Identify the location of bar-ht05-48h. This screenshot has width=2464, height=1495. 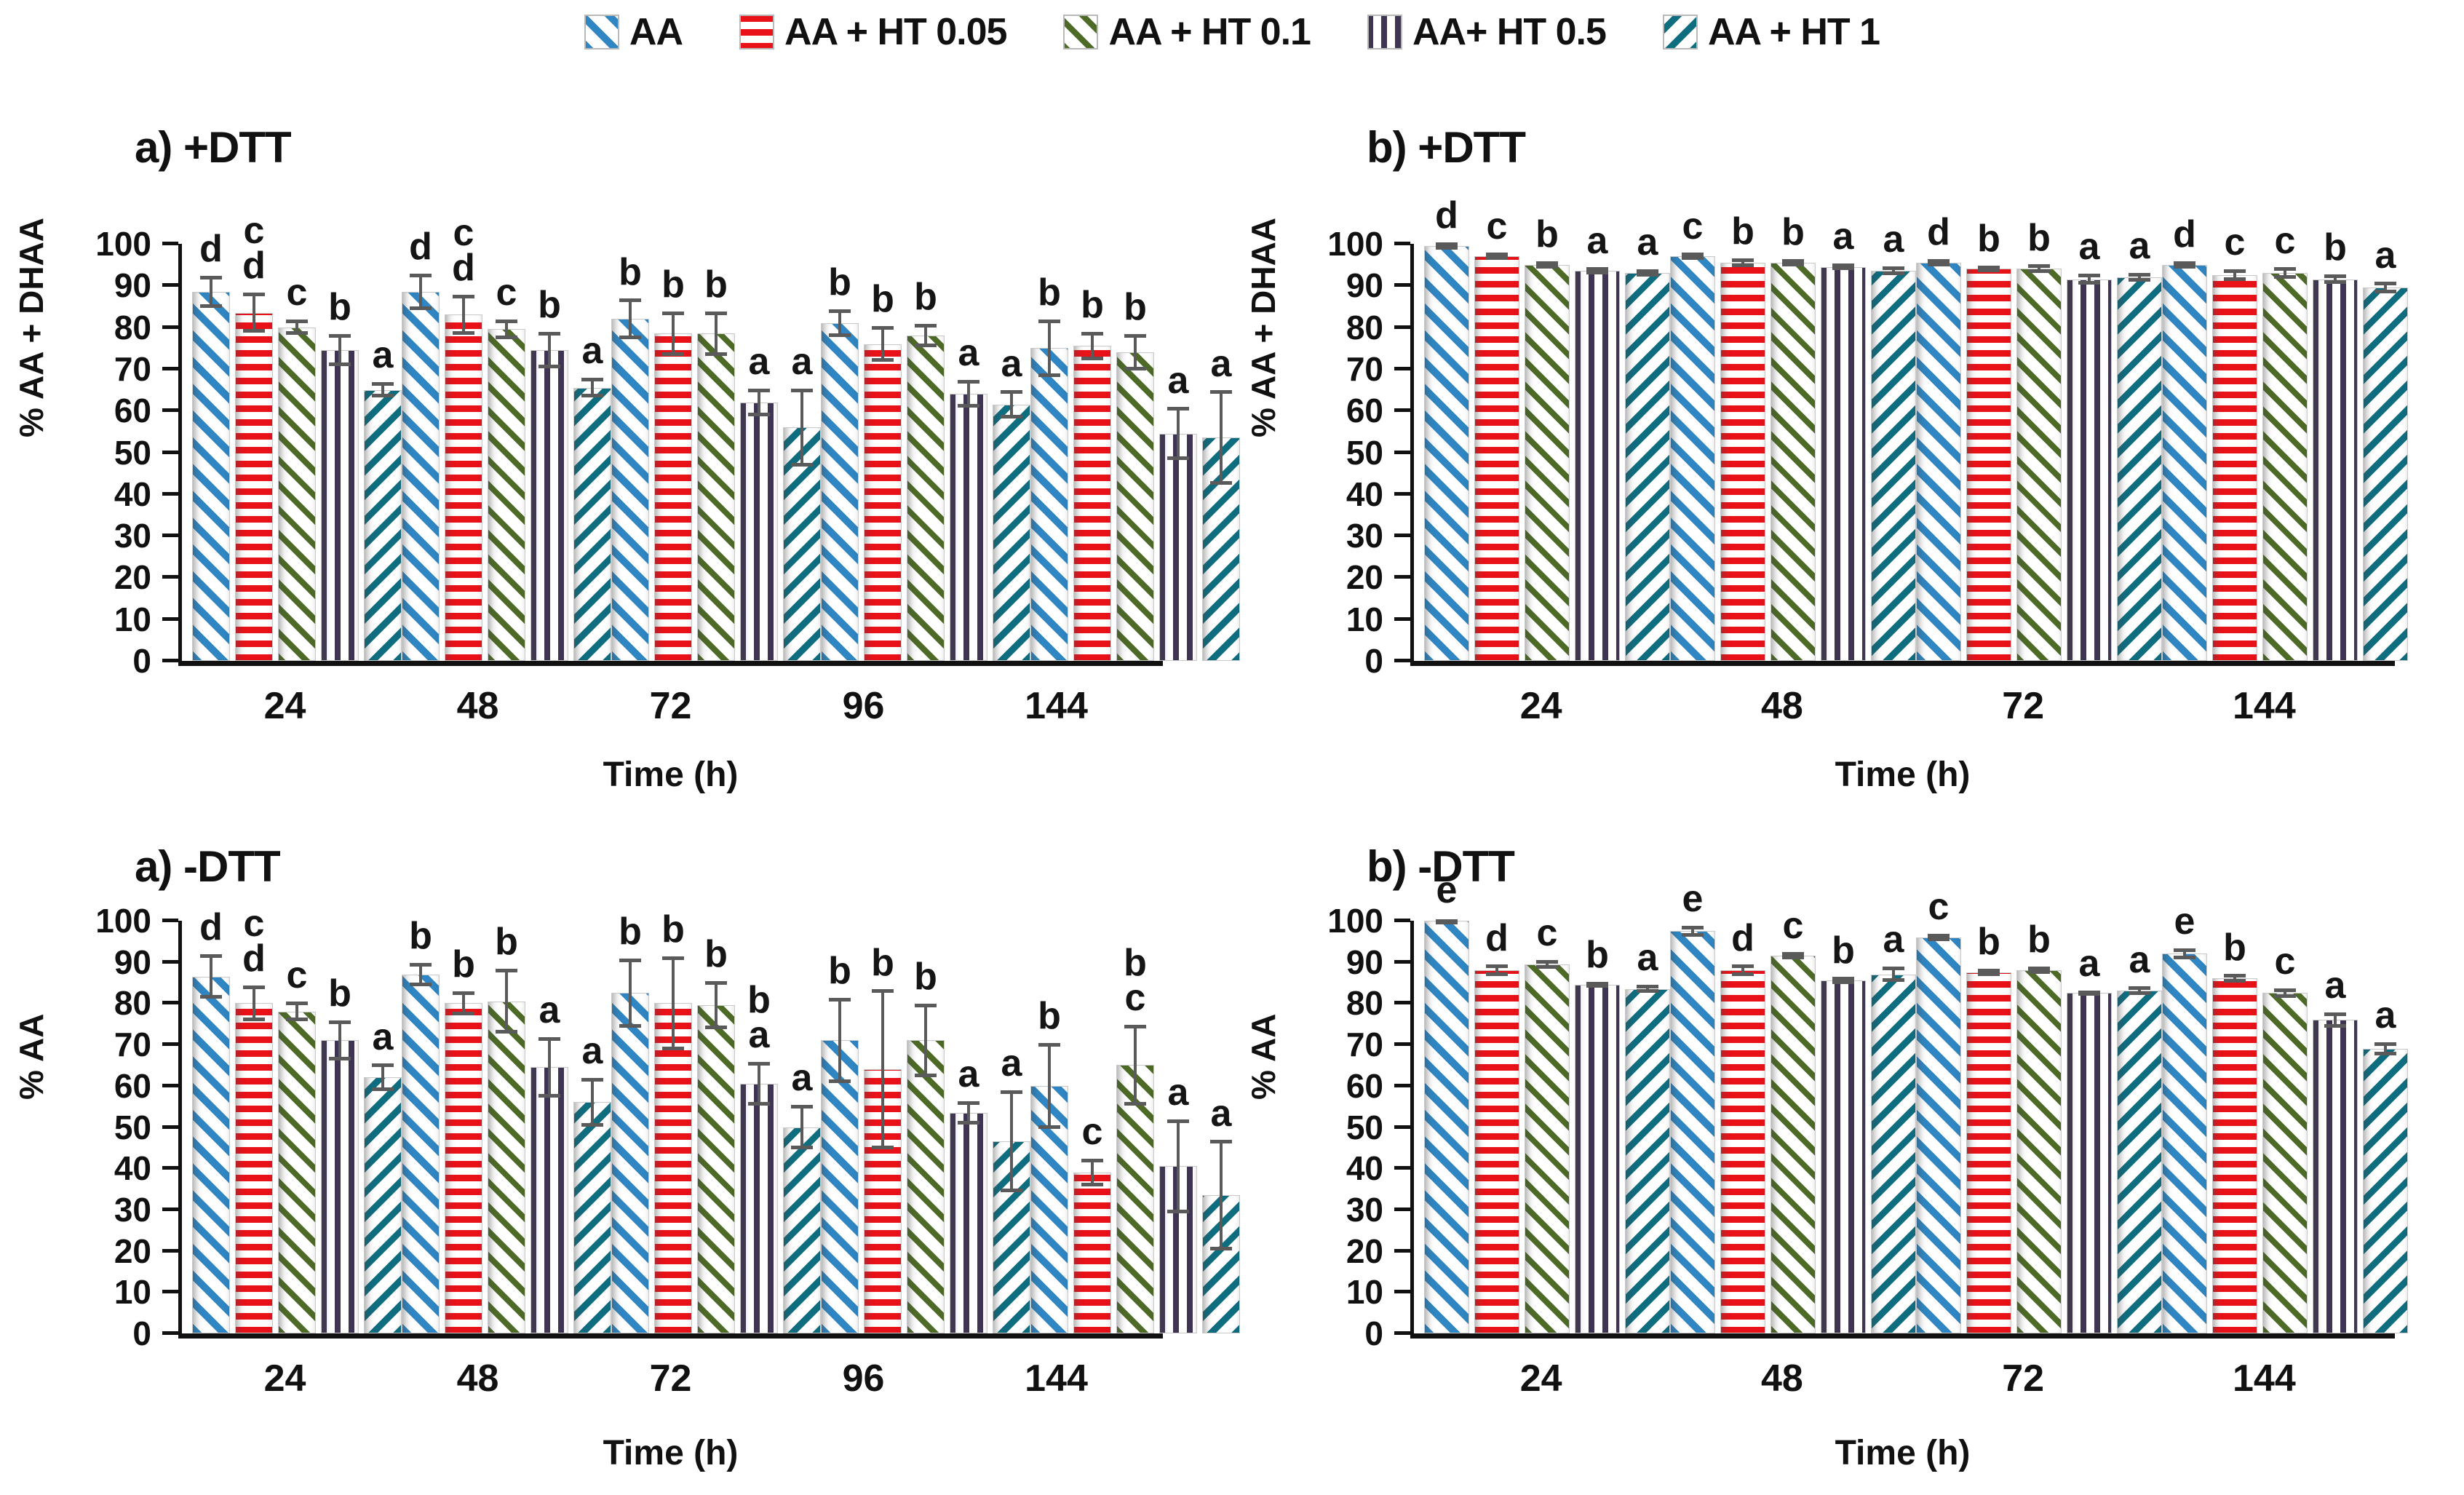
(1843, 1156).